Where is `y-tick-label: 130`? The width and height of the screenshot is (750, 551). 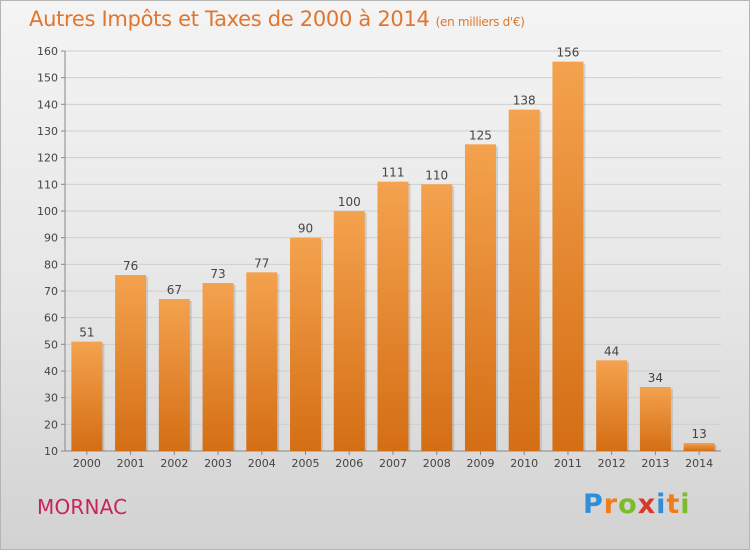
y-tick-label: 130 is located at coordinates (47, 131).